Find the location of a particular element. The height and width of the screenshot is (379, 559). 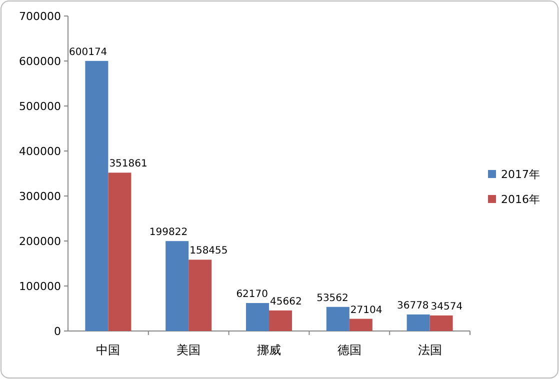

data-label: 600174 is located at coordinates (88, 52).